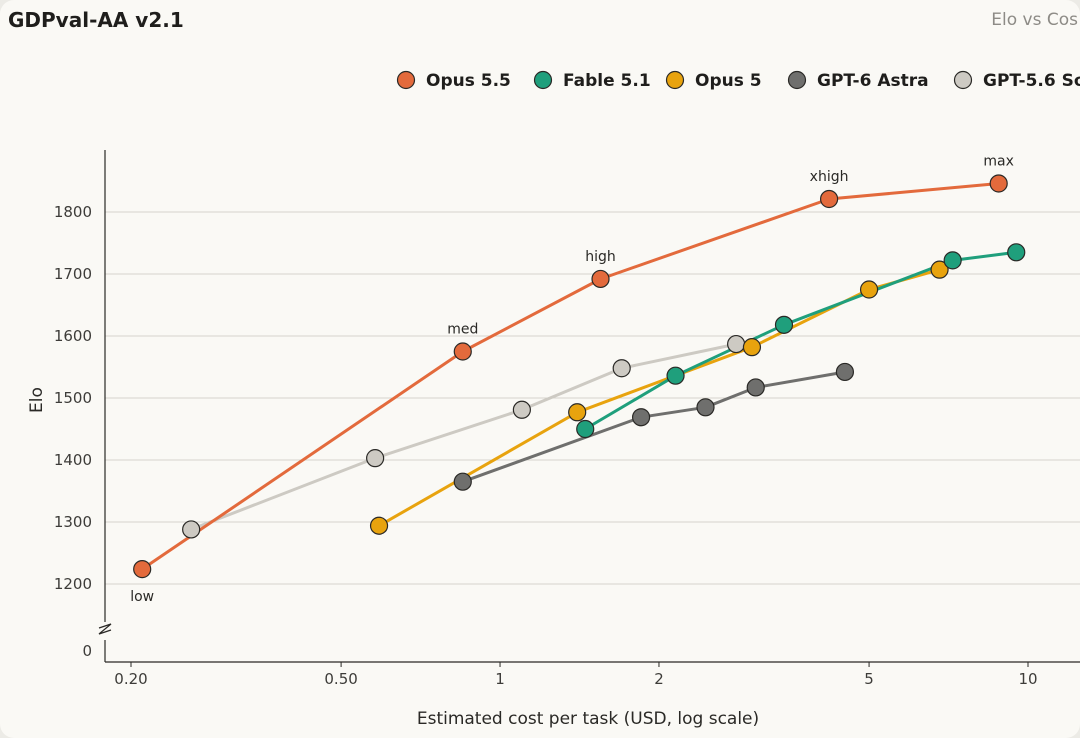 This screenshot has width=1080, height=738. What do you see at coordinates (1034, 20) in the screenshot?
I see `chart-subtitle: Elo vs Cos` at bounding box center [1034, 20].